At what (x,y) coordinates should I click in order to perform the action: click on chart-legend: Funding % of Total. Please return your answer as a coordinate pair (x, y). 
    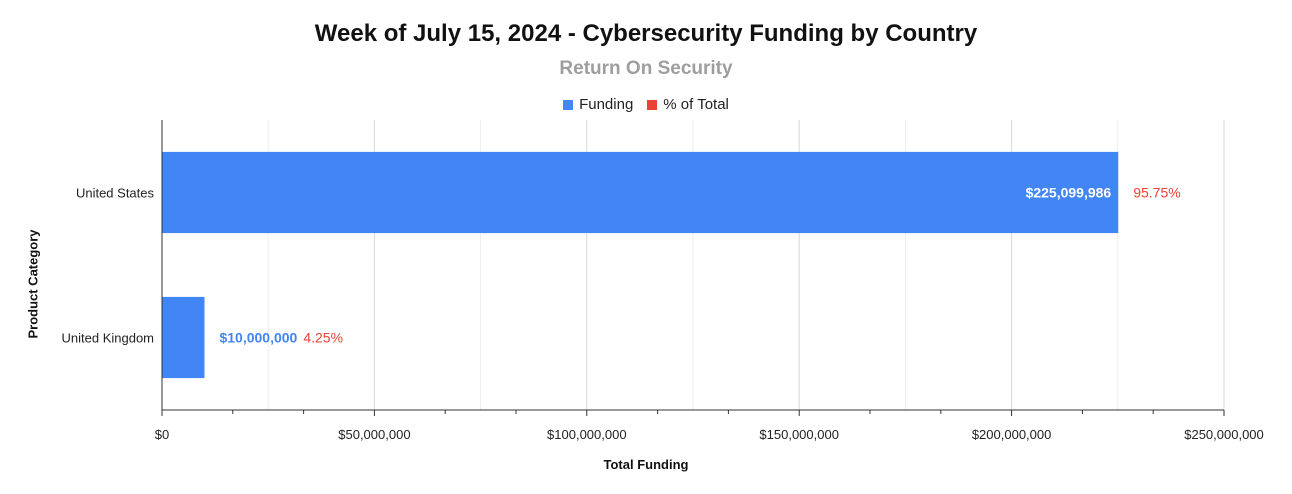
    Looking at the image, I should click on (646, 104).